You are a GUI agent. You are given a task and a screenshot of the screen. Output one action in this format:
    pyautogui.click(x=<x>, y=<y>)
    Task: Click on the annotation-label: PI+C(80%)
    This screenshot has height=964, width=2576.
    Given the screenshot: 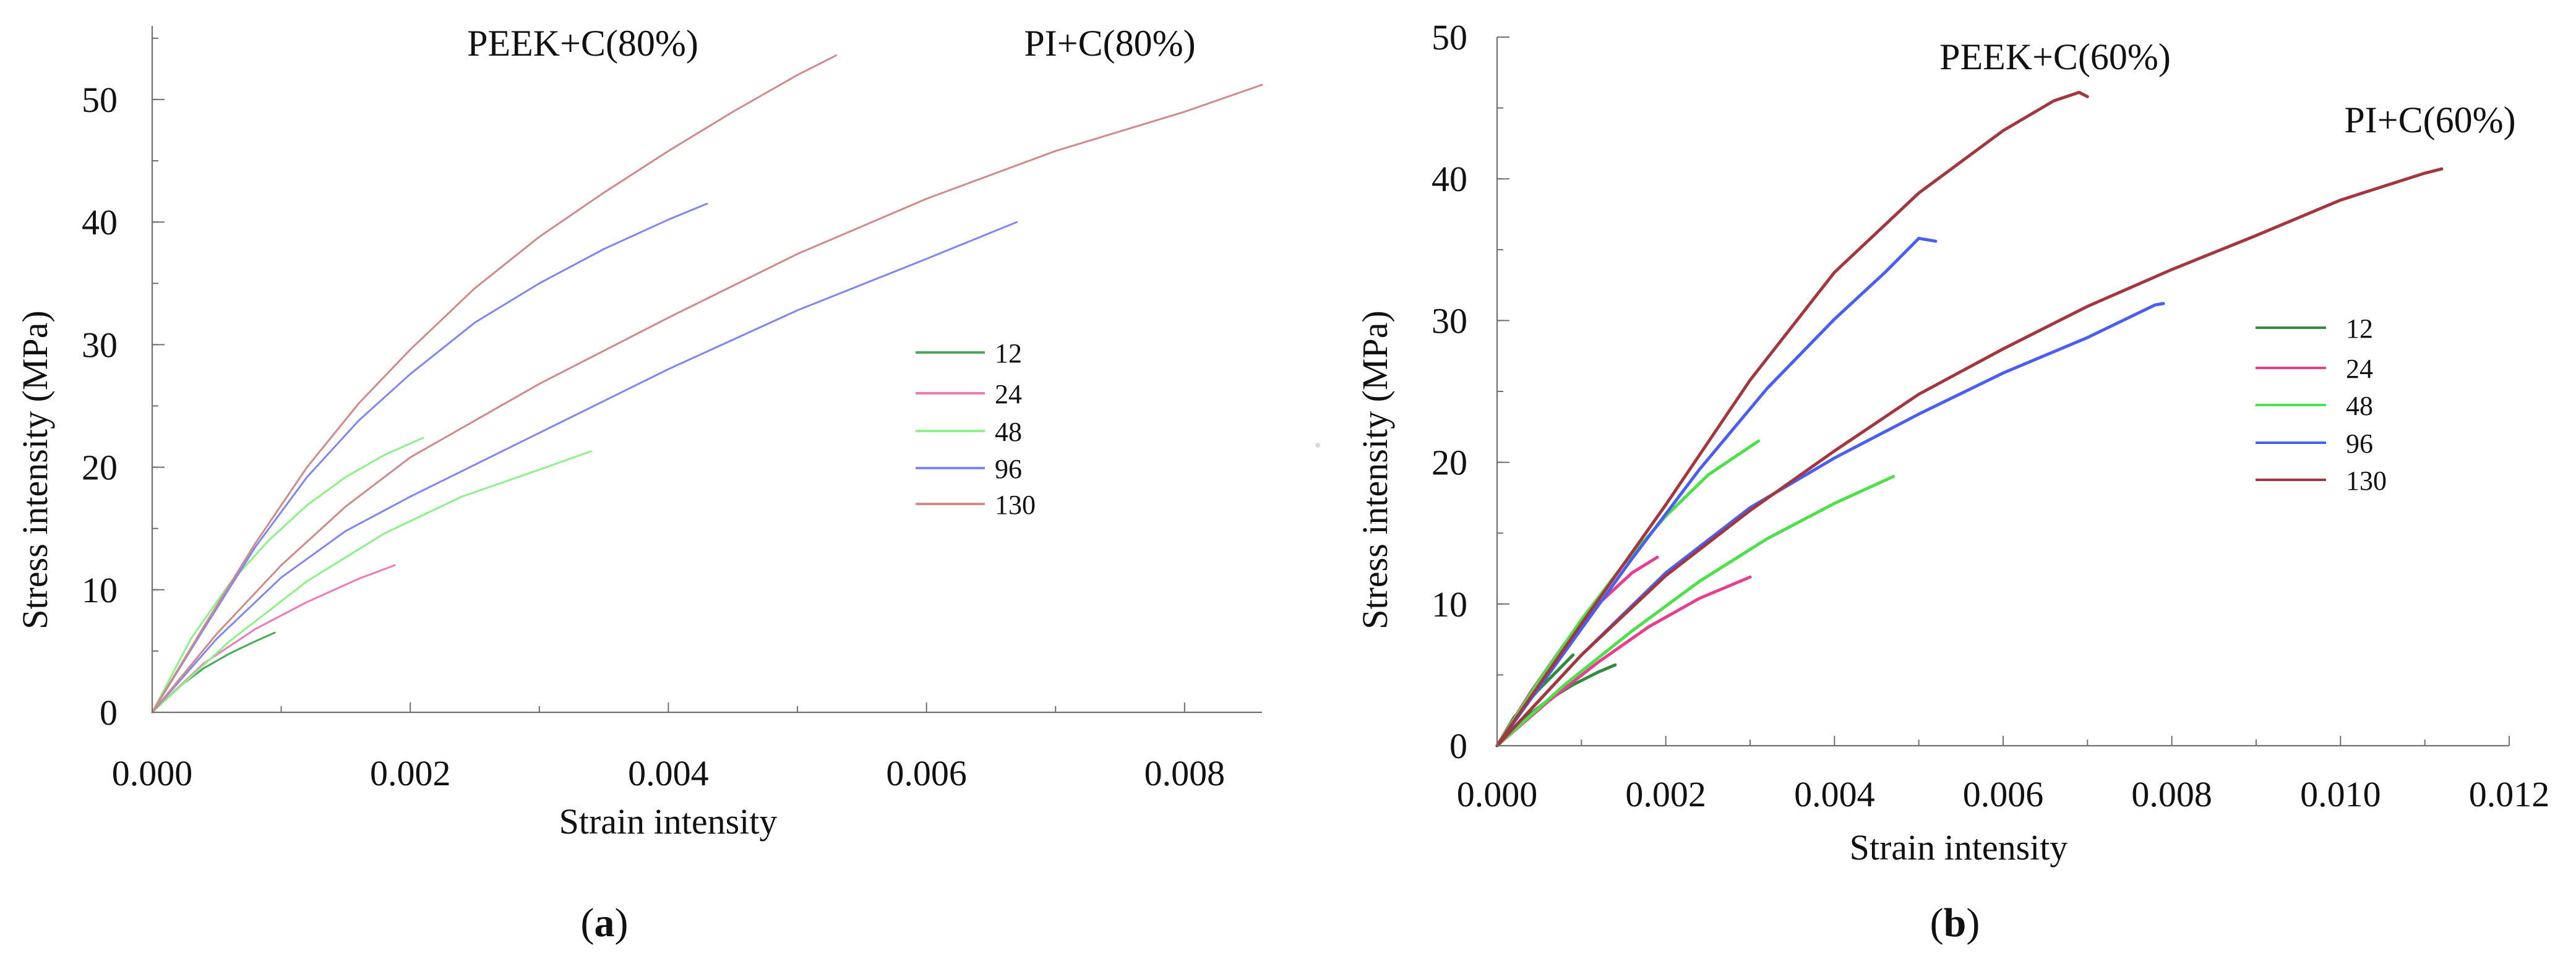 What is the action you would take?
    pyautogui.click(x=1109, y=44)
    